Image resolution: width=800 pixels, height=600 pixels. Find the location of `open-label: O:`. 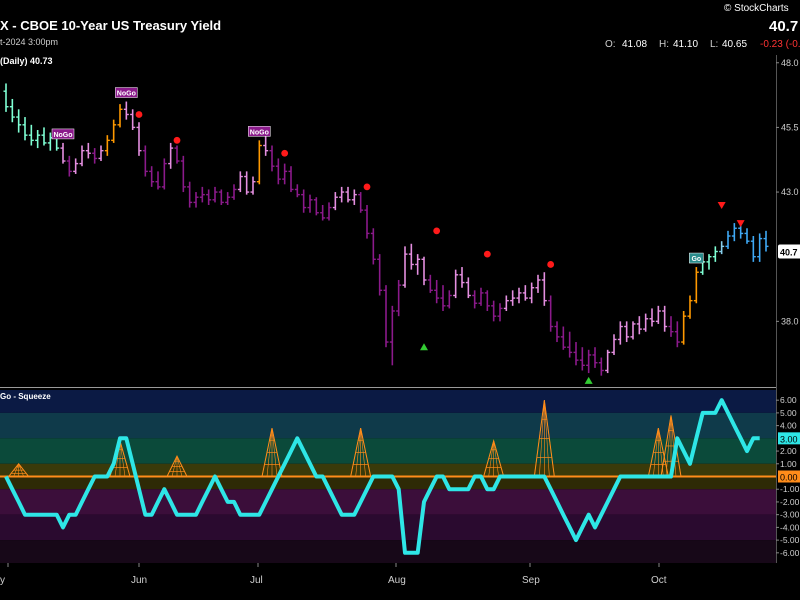

open-label: O: is located at coordinates (610, 44).